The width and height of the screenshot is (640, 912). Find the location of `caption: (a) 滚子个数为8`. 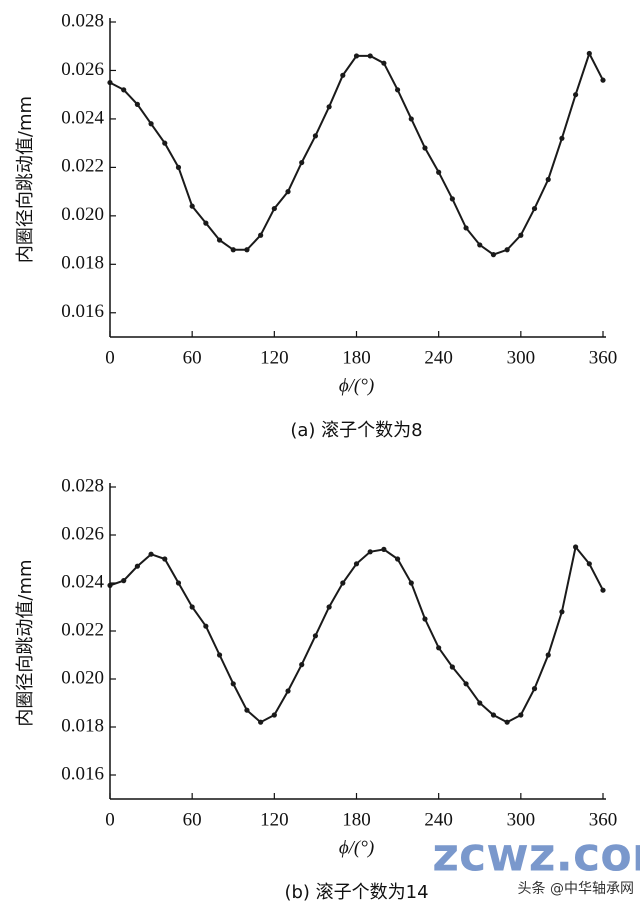

caption: (a) 滚子个数为8 is located at coordinates (356, 430).